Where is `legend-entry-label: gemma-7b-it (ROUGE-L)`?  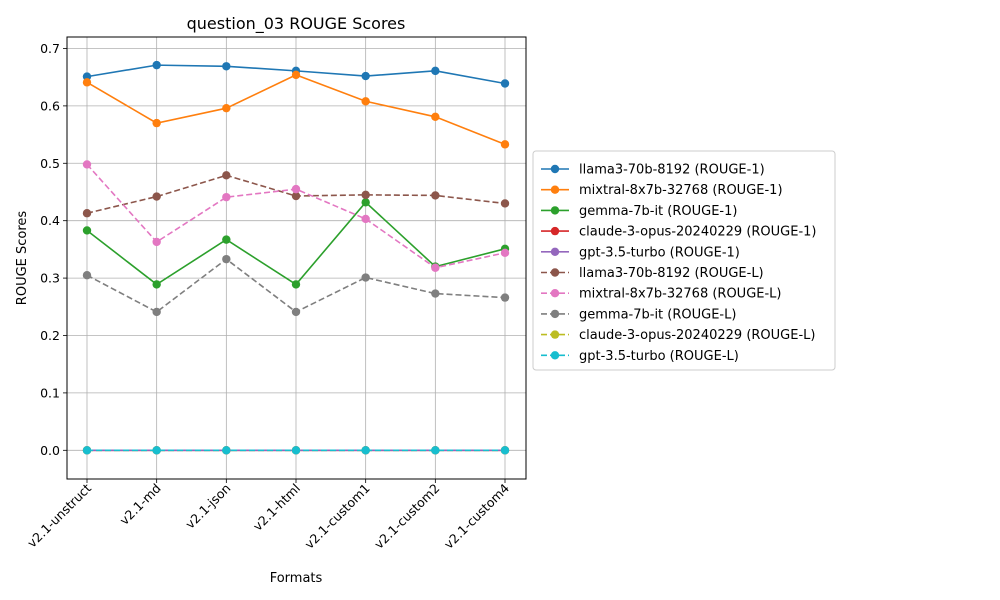 legend-entry-label: gemma-7b-it (ROUGE-L) is located at coordinates (657, 314).